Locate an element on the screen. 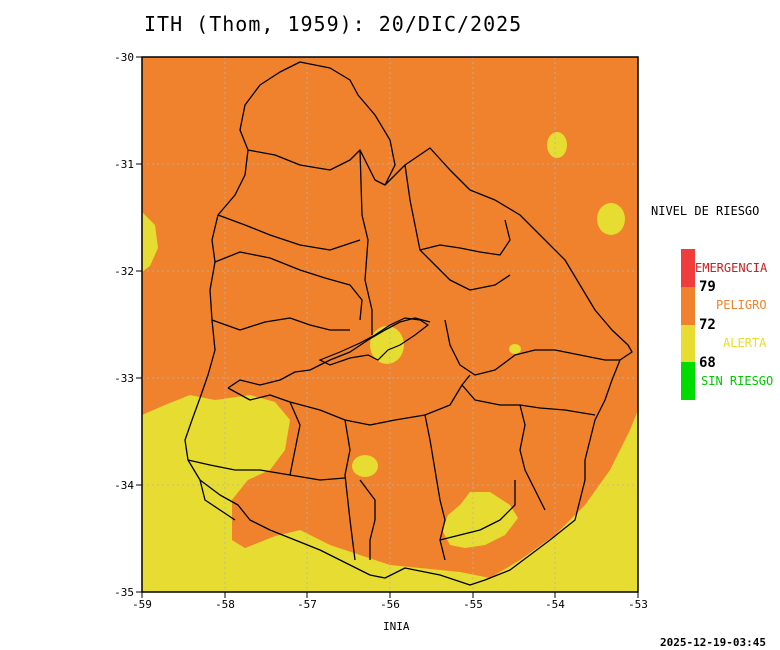 Image resolution: width=780 pixels, height=650 pixels. legend-label-alerta: ALERTA is located at coordinates (745, 343).